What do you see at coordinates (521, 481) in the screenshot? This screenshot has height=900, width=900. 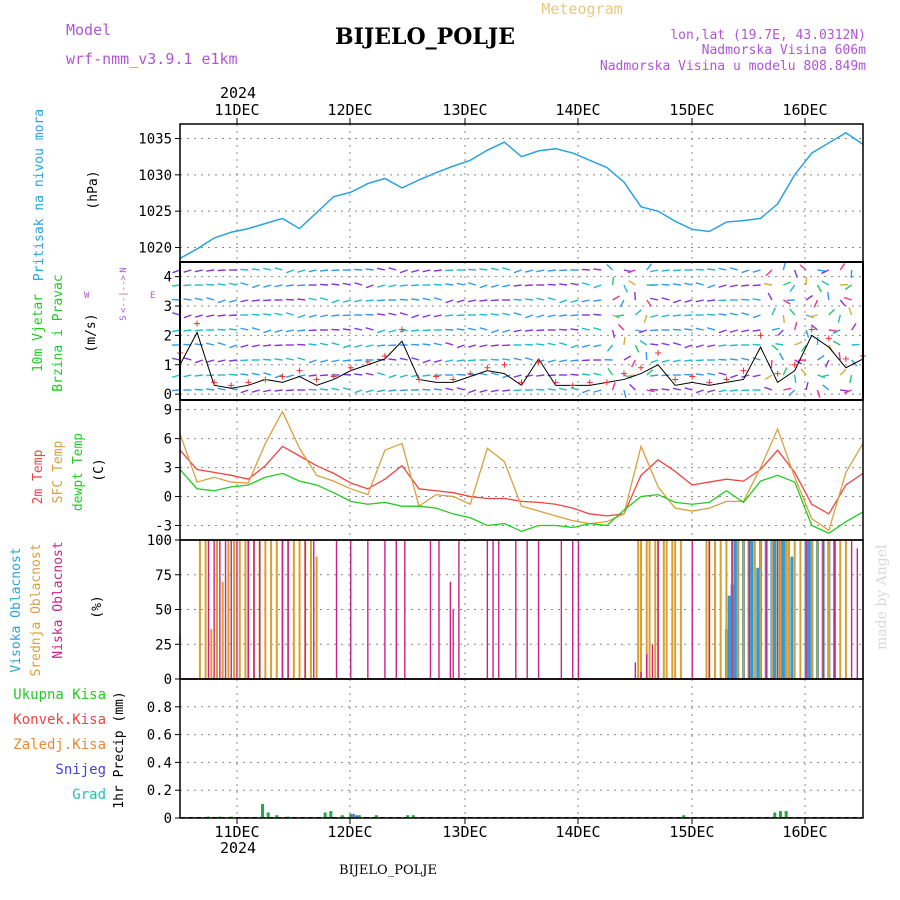 I see `temp-2m-line` at bounding box center [521, 481].